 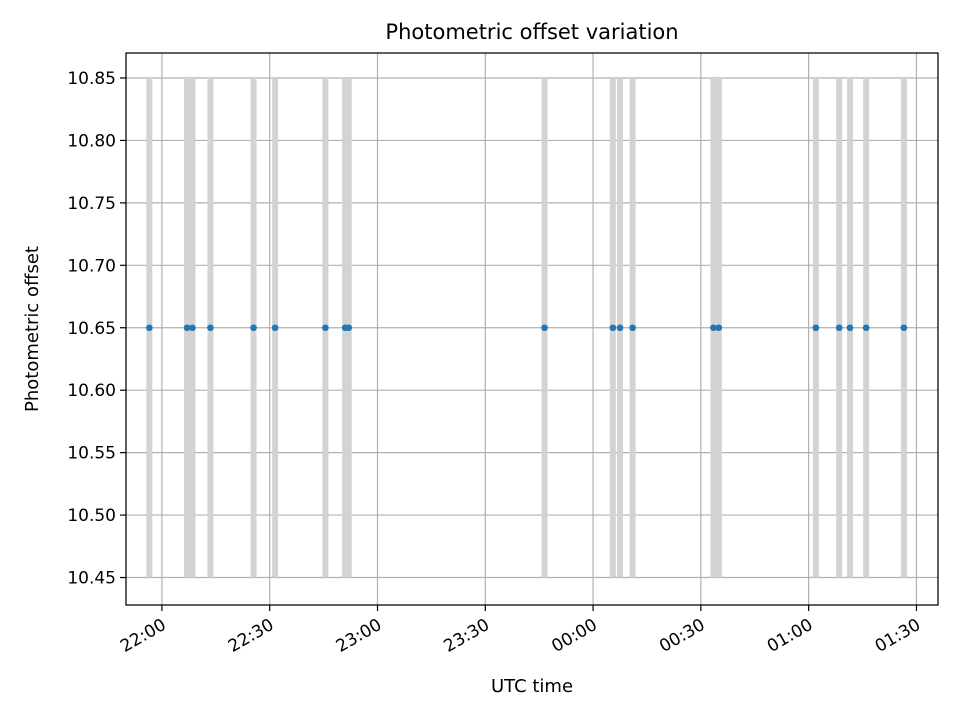 What do you see at coordinates (91, 204) in the screenshot?
I see `y-tick-label: 10.75` at bounding box center [91, 204].